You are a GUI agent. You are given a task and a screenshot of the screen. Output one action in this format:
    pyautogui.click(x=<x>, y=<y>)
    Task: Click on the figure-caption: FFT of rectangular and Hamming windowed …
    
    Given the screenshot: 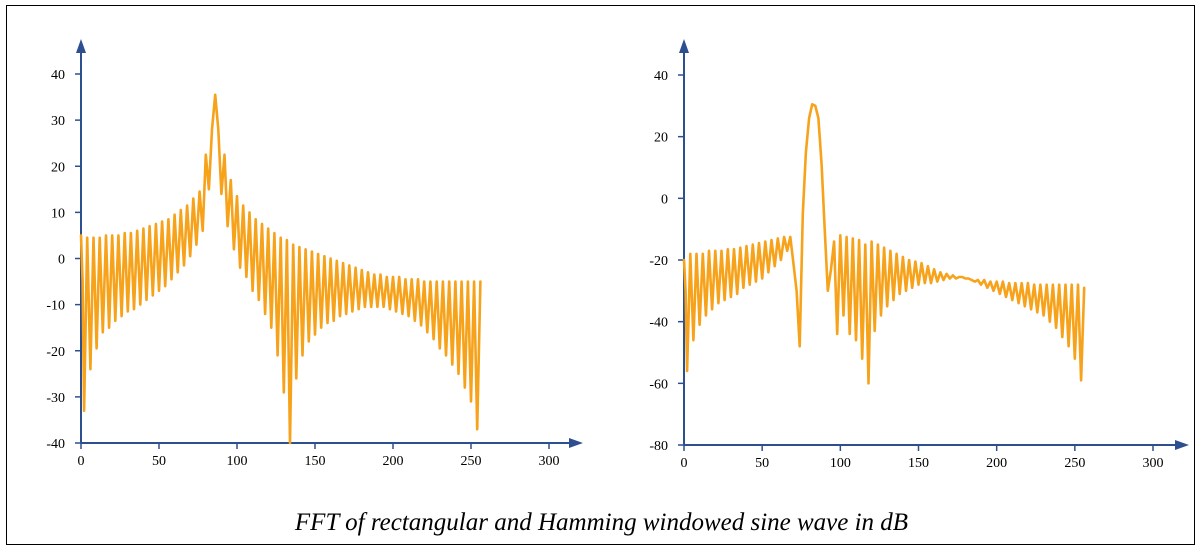 What is the action you would take?
    pyautogui.click(x=601, y=522)
    